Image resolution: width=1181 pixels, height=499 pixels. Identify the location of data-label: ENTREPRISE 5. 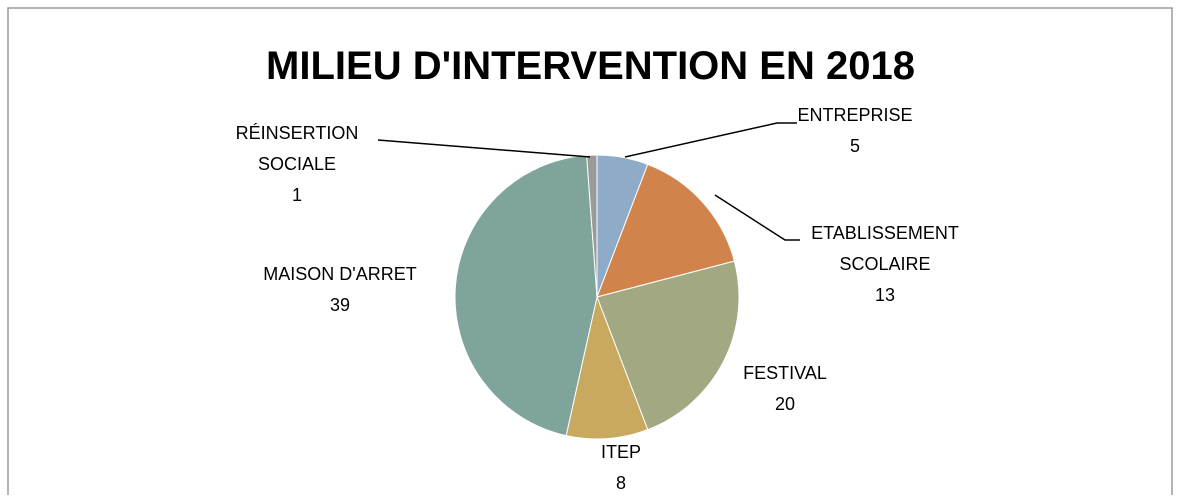
(855, 131).